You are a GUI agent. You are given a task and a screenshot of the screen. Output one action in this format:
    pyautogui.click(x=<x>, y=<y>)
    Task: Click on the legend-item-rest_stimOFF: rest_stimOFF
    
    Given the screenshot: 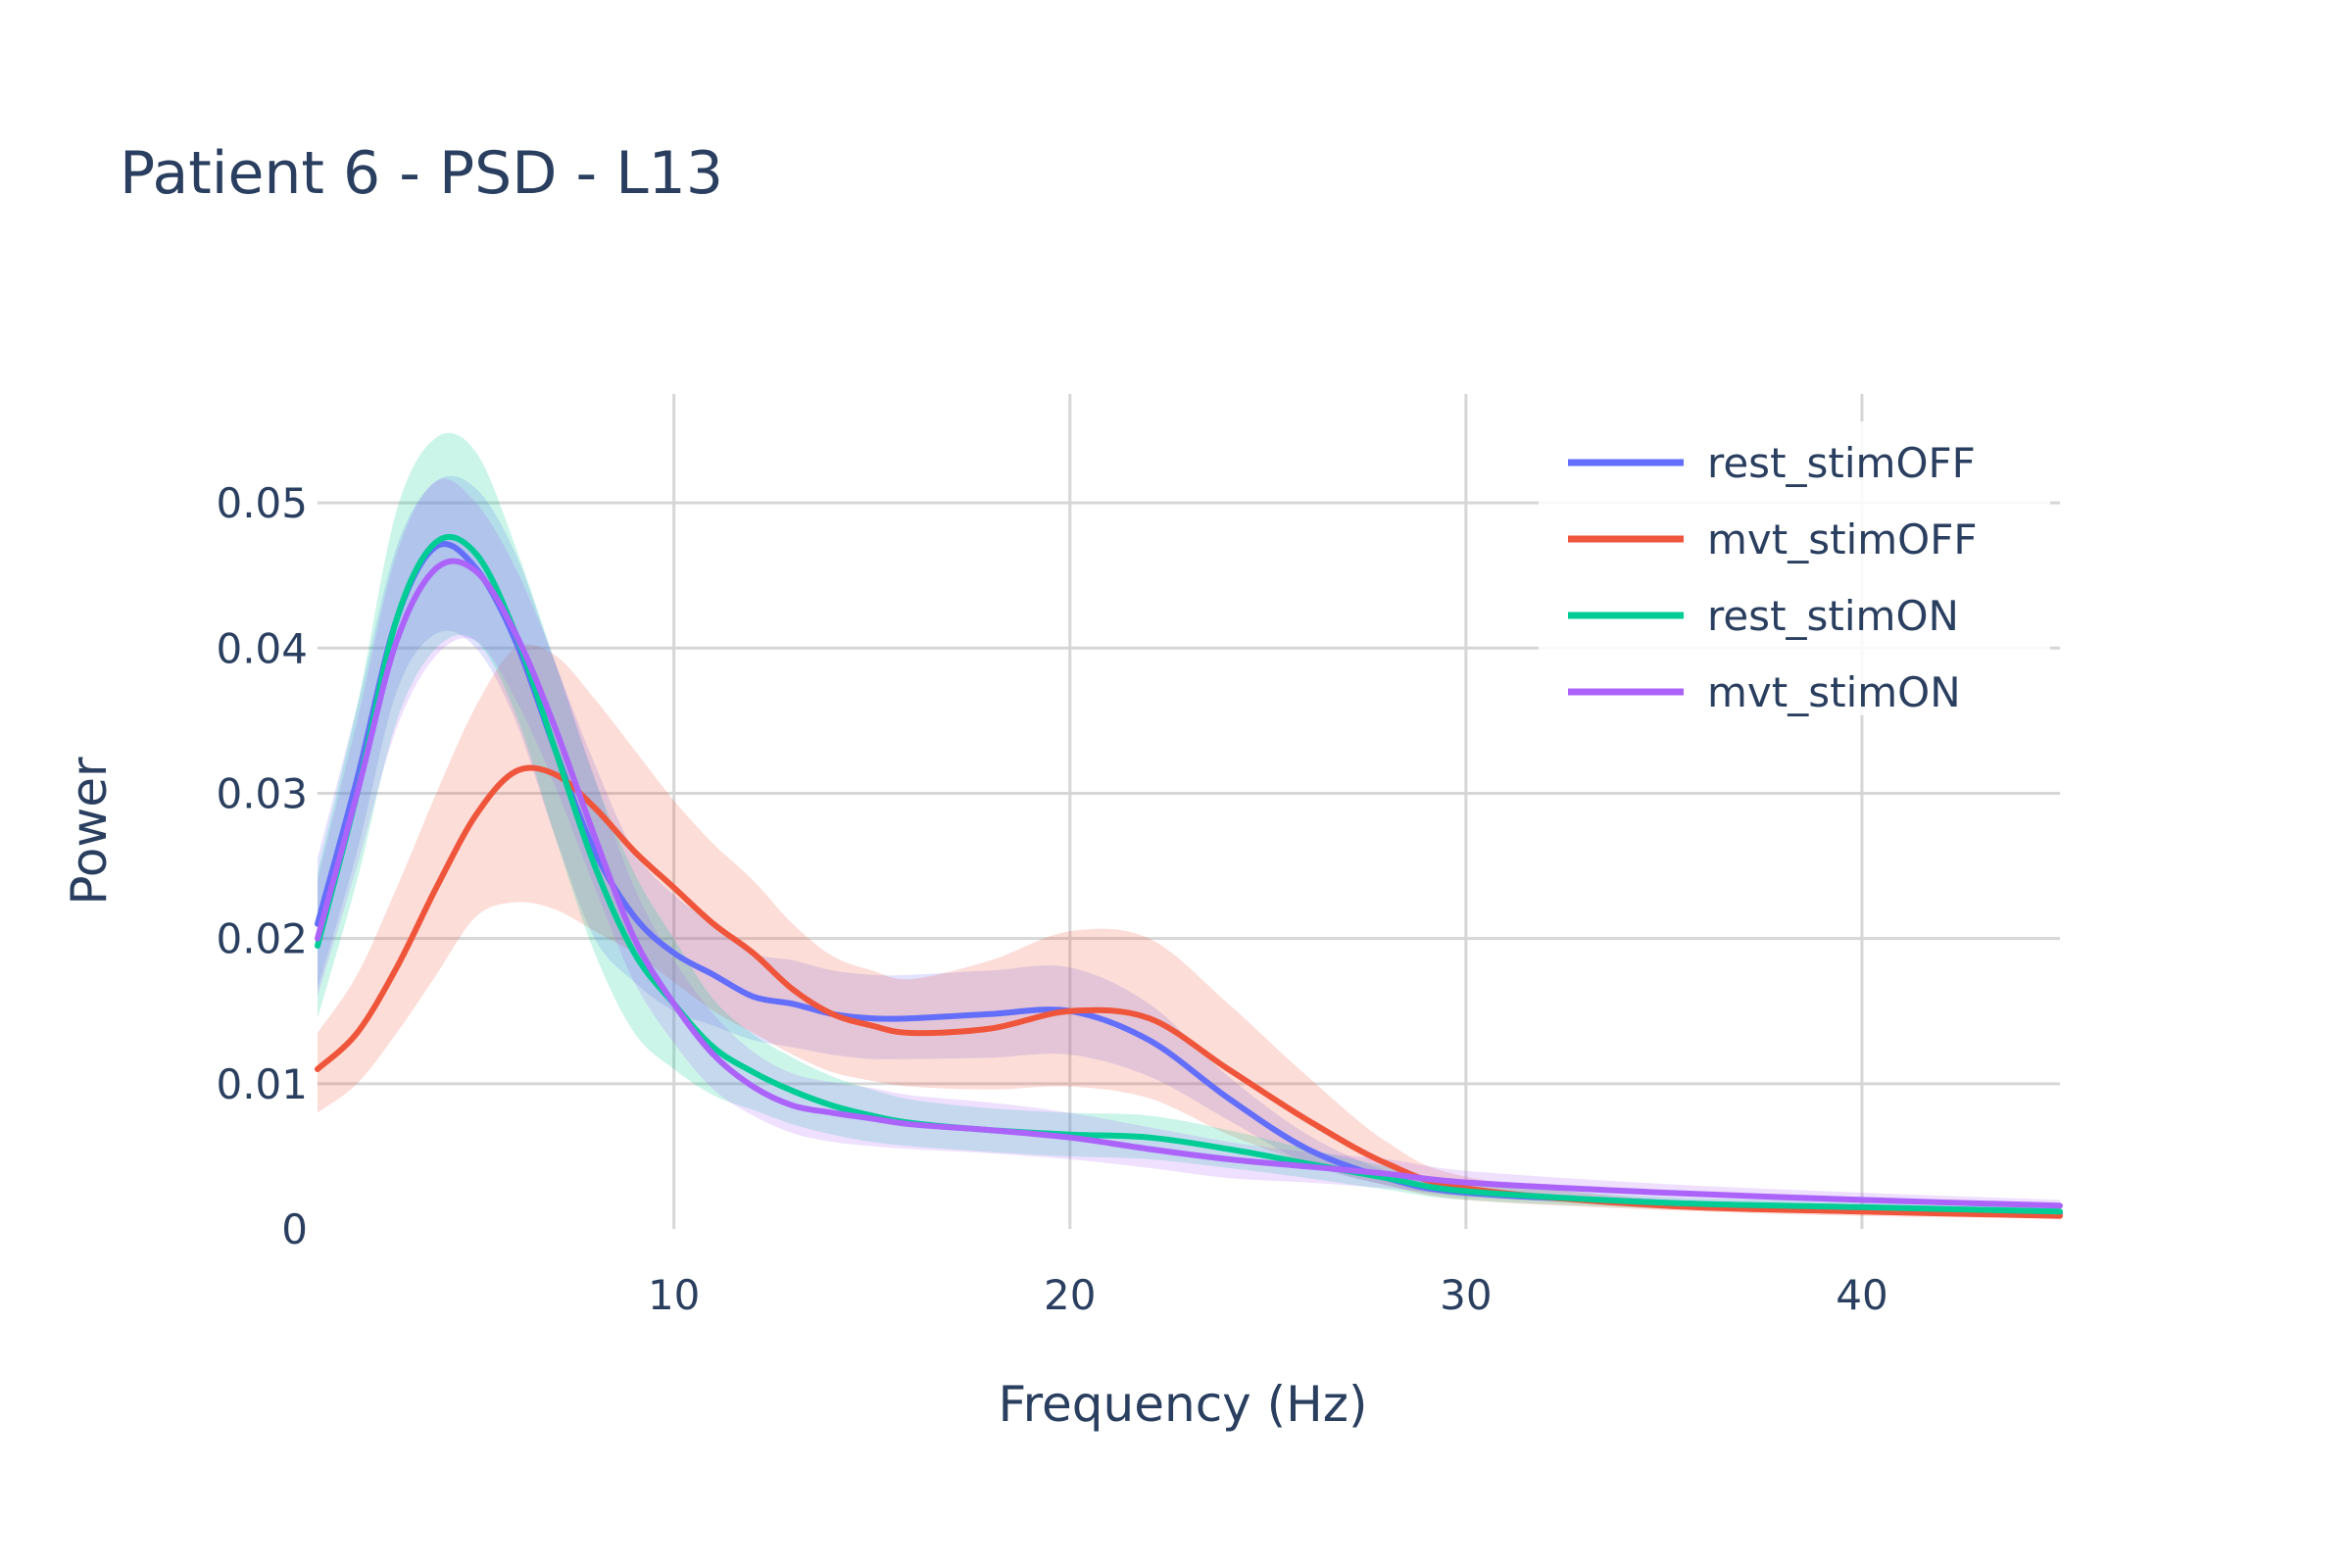 What is the action you would take?
    pyautogui.click(x=1772, y=463)
    